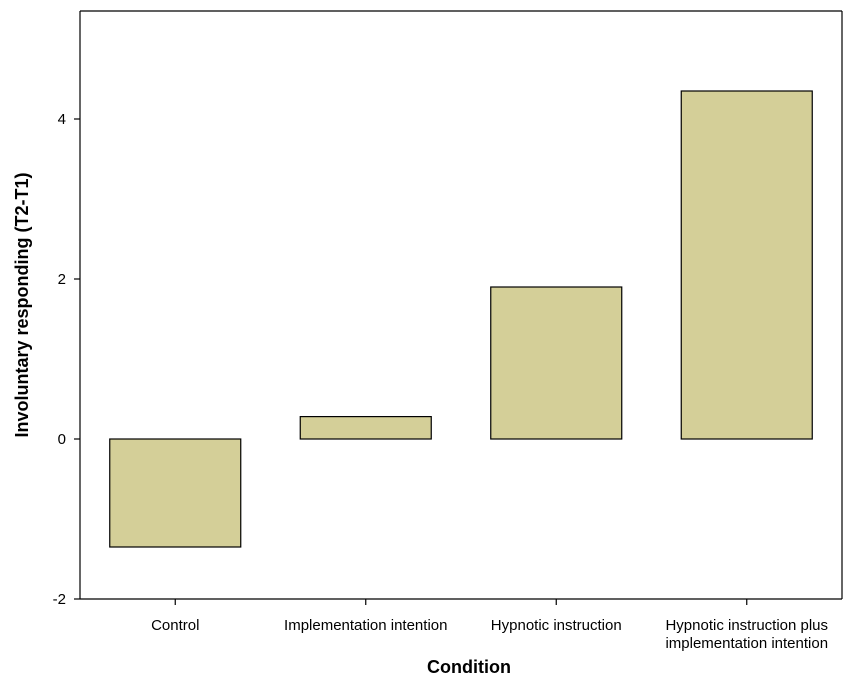 The height and width of the screenshot is (674, 843). Describe the element at coordinates (62, 439) in the screenshot. I see `y-tick-label: 0` at that location.